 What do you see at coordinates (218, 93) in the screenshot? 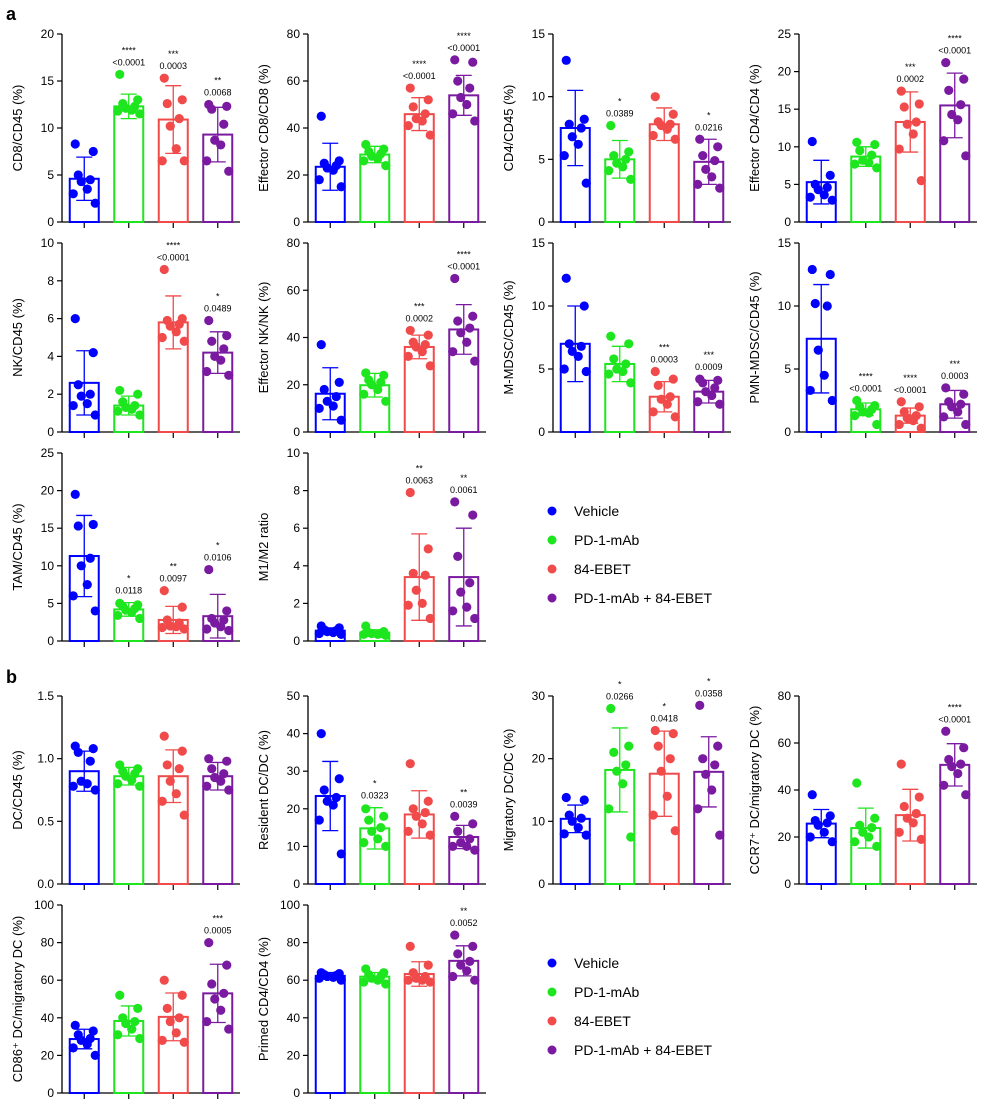
I see `significance-p: 0.0068` at bounding box center [218, 93].